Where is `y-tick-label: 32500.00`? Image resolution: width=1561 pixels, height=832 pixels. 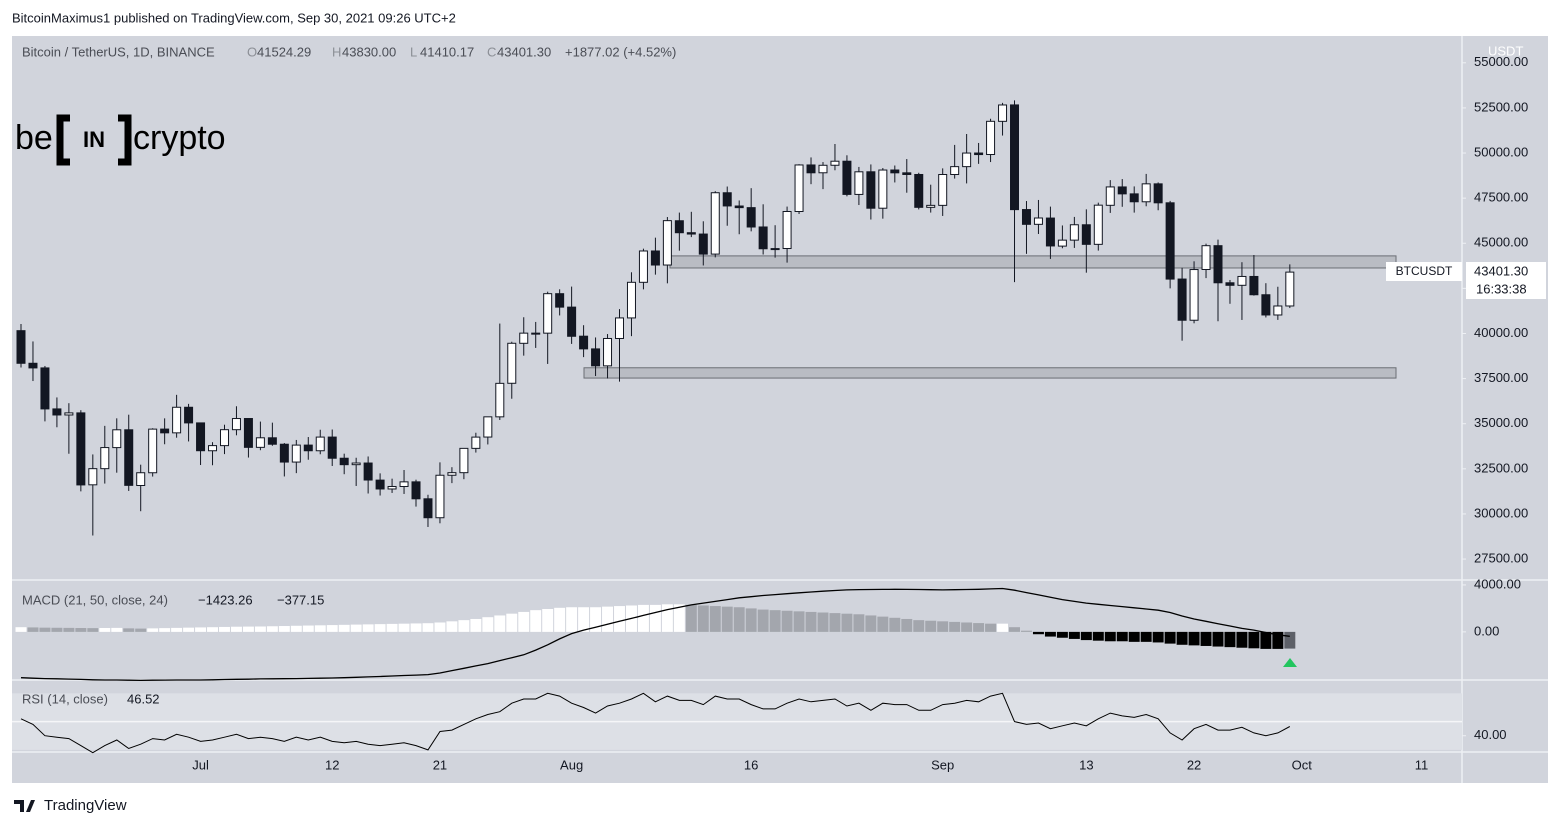 y-tick-label: 32500.00 is located at coordinates (1501, 467).